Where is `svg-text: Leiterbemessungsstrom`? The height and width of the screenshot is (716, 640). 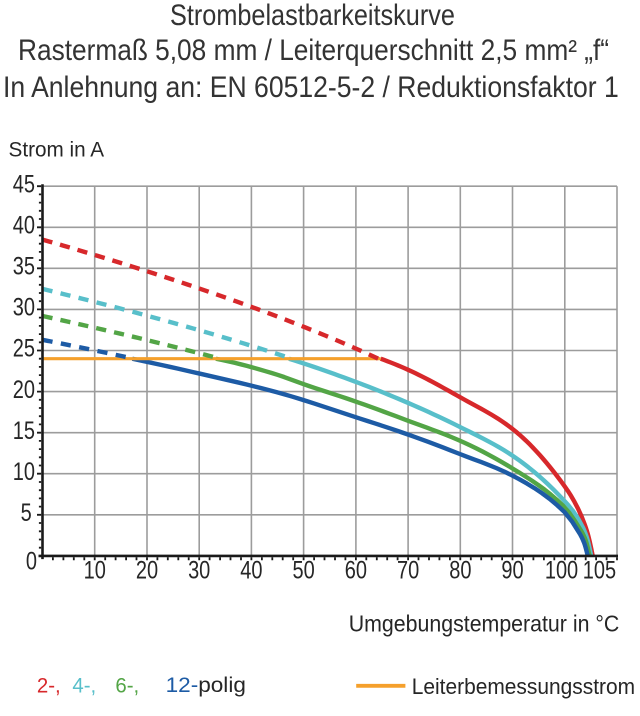 svg-text: Leiterbemessungsstrom is located at coordinates (523, 686).